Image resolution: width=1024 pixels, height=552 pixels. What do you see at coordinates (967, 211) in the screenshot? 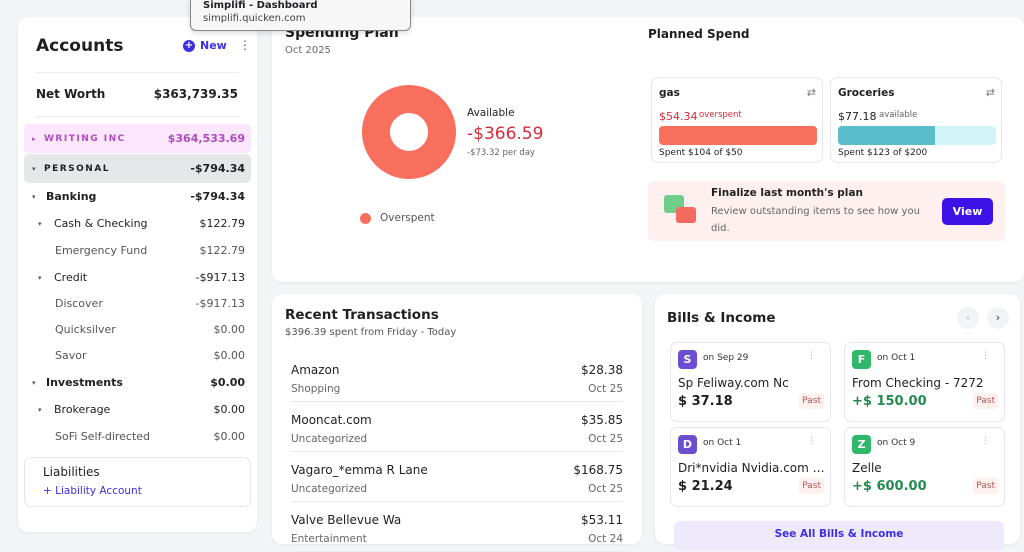
I see `view-button: View` at bounding box center [967, 211].